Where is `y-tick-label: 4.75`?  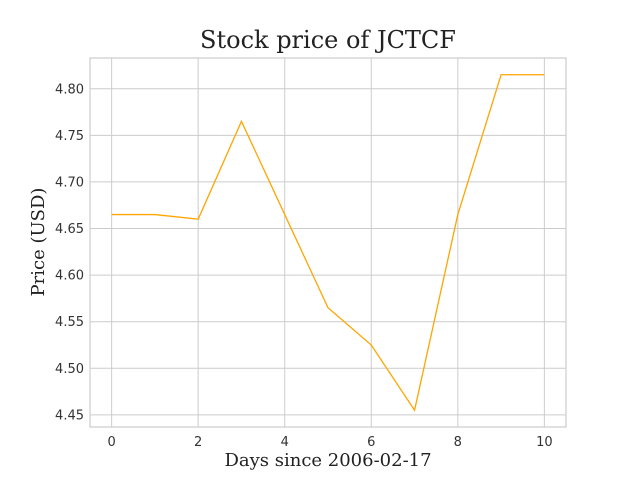
y-tick-label: 4.75 is located at coordinates (69, 136).